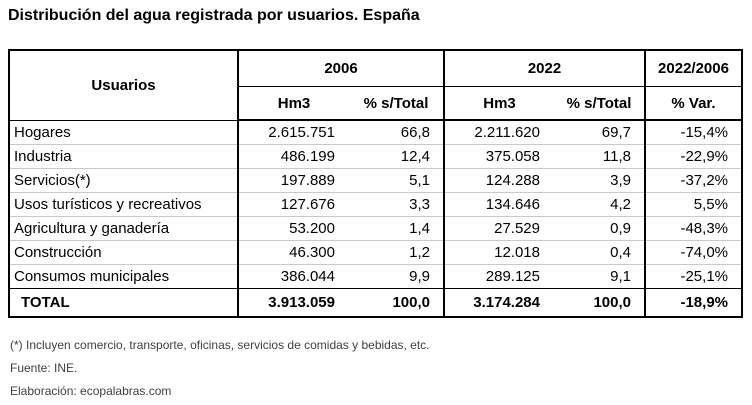  Describe the element at coordinates (498, 180) in the screenshot. I see `row-hm3-2022: 124.288` at that location.